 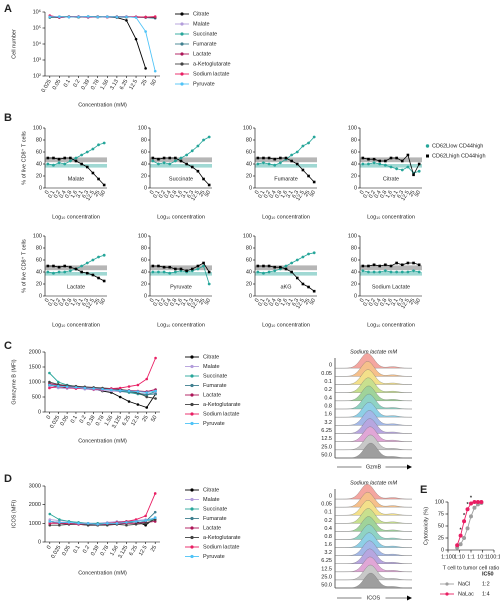 What do you see at coordinates (488, 574) in the screenshot?
I see `ic50-title: IC50` at bounding box center [488, 574].